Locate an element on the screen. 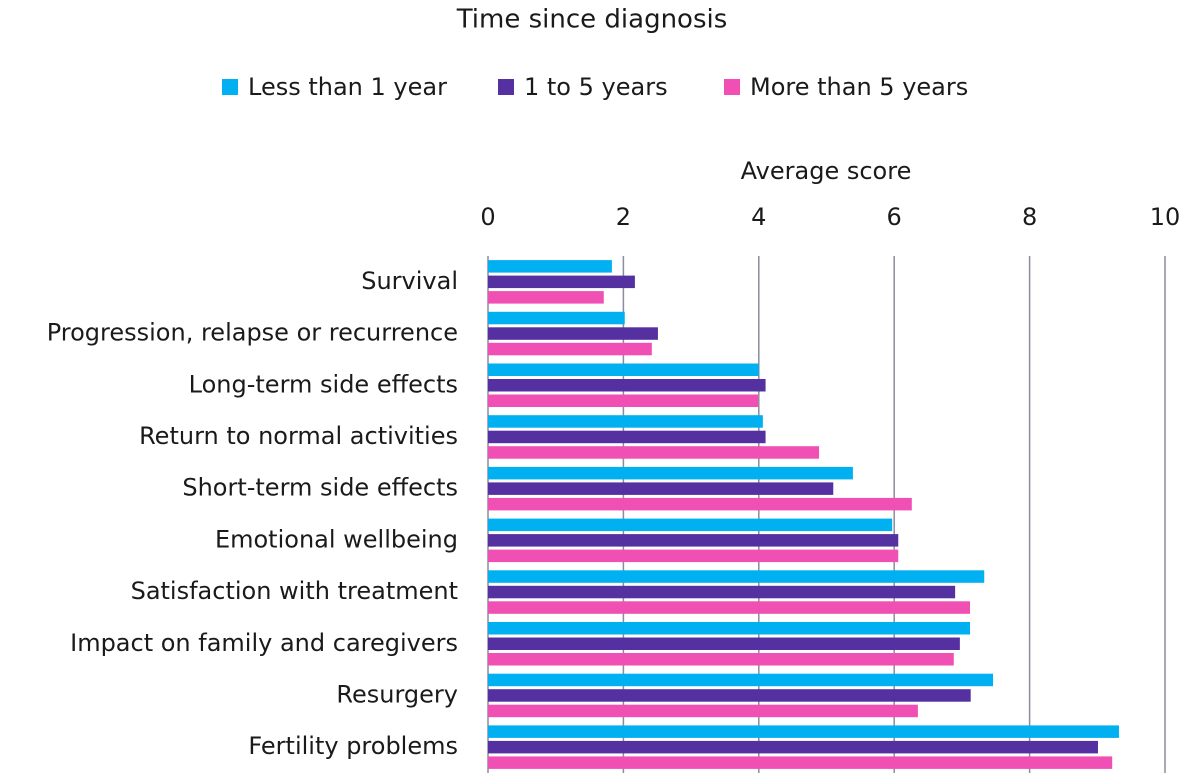 The width and height of the screenshot is (1183, 773). x-tick-label: 8 is located at coordinates (1029, 217).